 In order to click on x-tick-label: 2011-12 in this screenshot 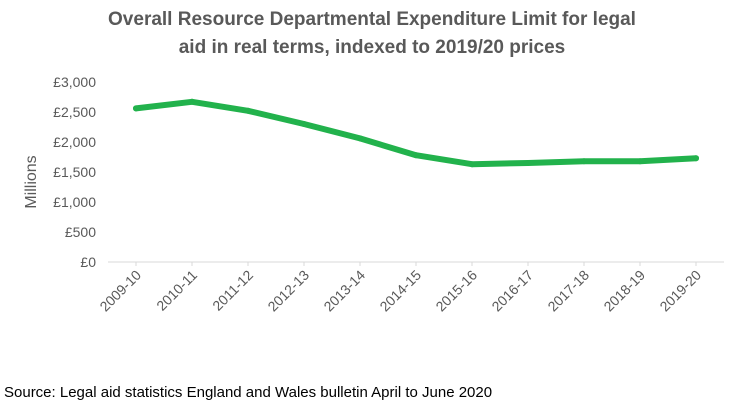, I will do `click(232, 290)`.